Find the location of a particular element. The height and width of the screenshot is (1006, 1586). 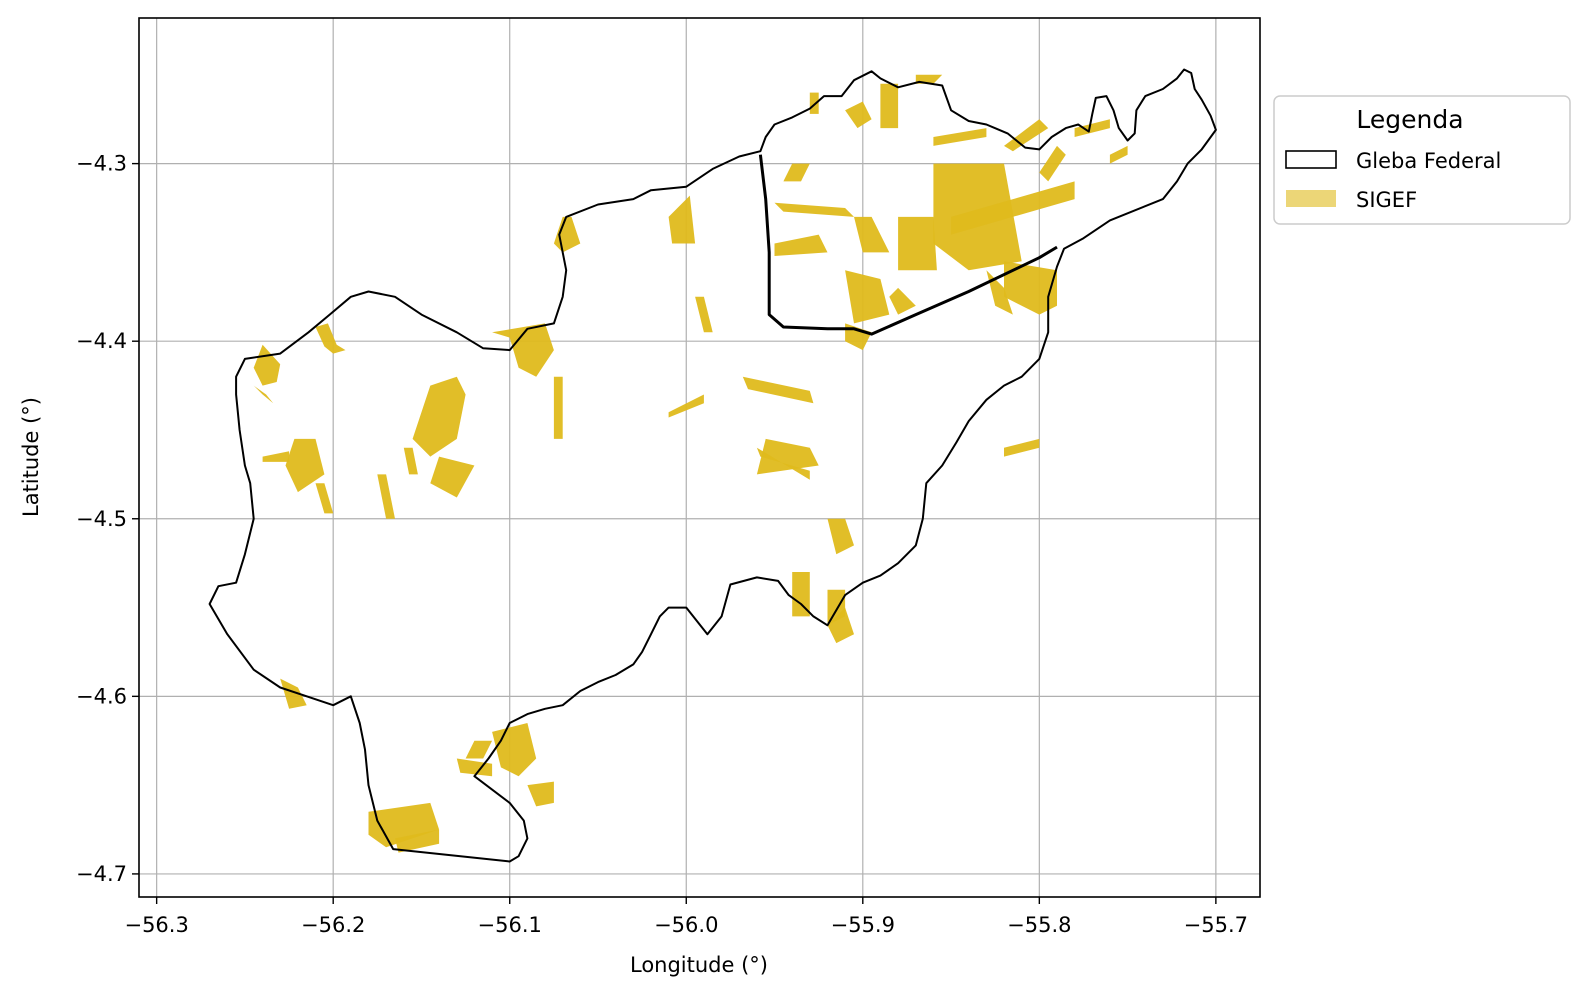

y-tick-label: −4.7 is located at coordinates (101, 874).